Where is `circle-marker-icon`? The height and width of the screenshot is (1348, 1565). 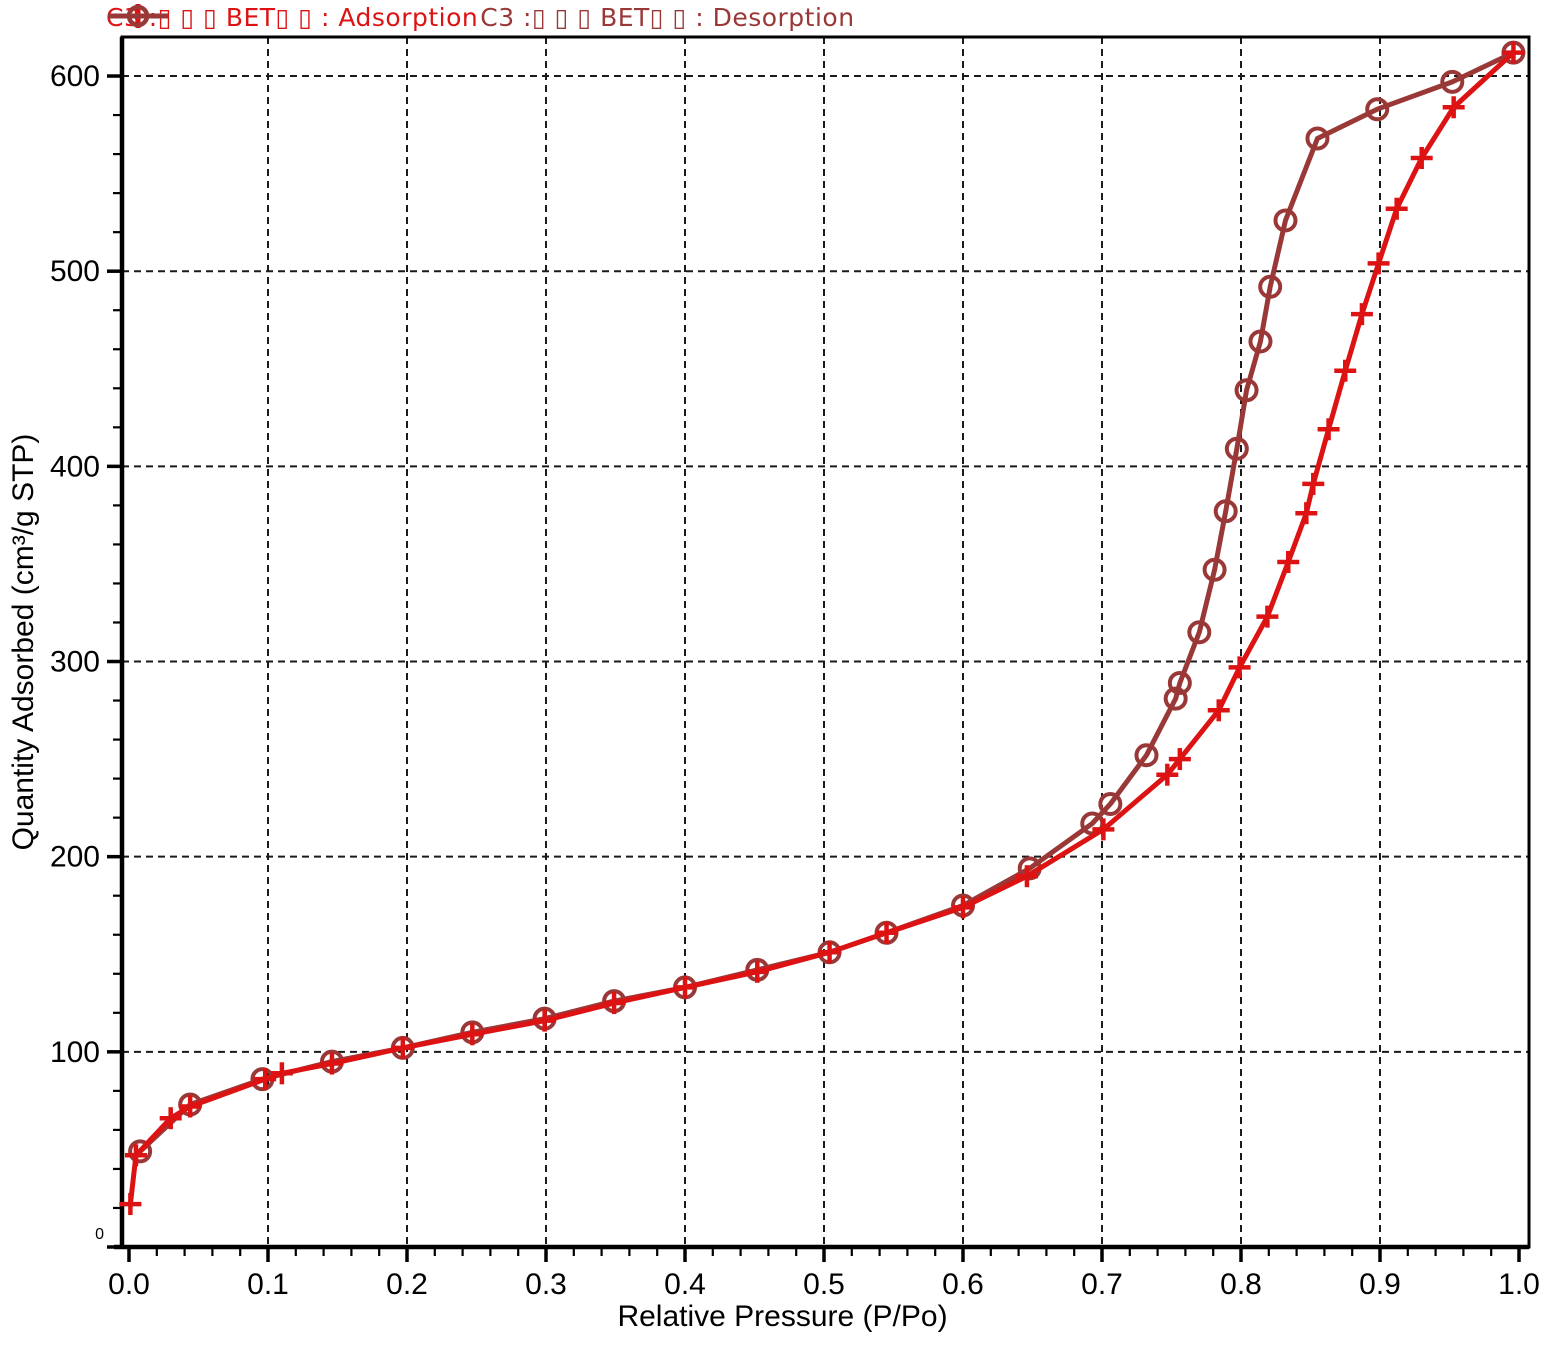 circle-marker-icon is located at coordinates (138, 16).